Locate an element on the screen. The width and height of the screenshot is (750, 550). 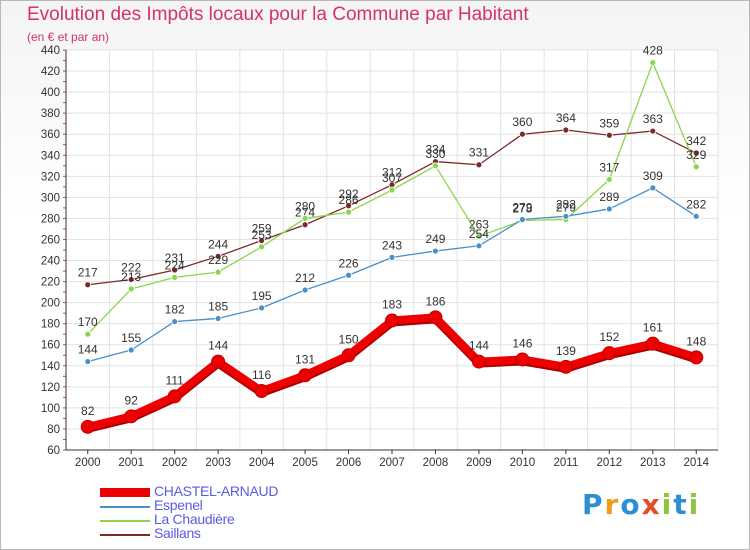
data-label-saillans: 364 is located at coordinates (566, 118).